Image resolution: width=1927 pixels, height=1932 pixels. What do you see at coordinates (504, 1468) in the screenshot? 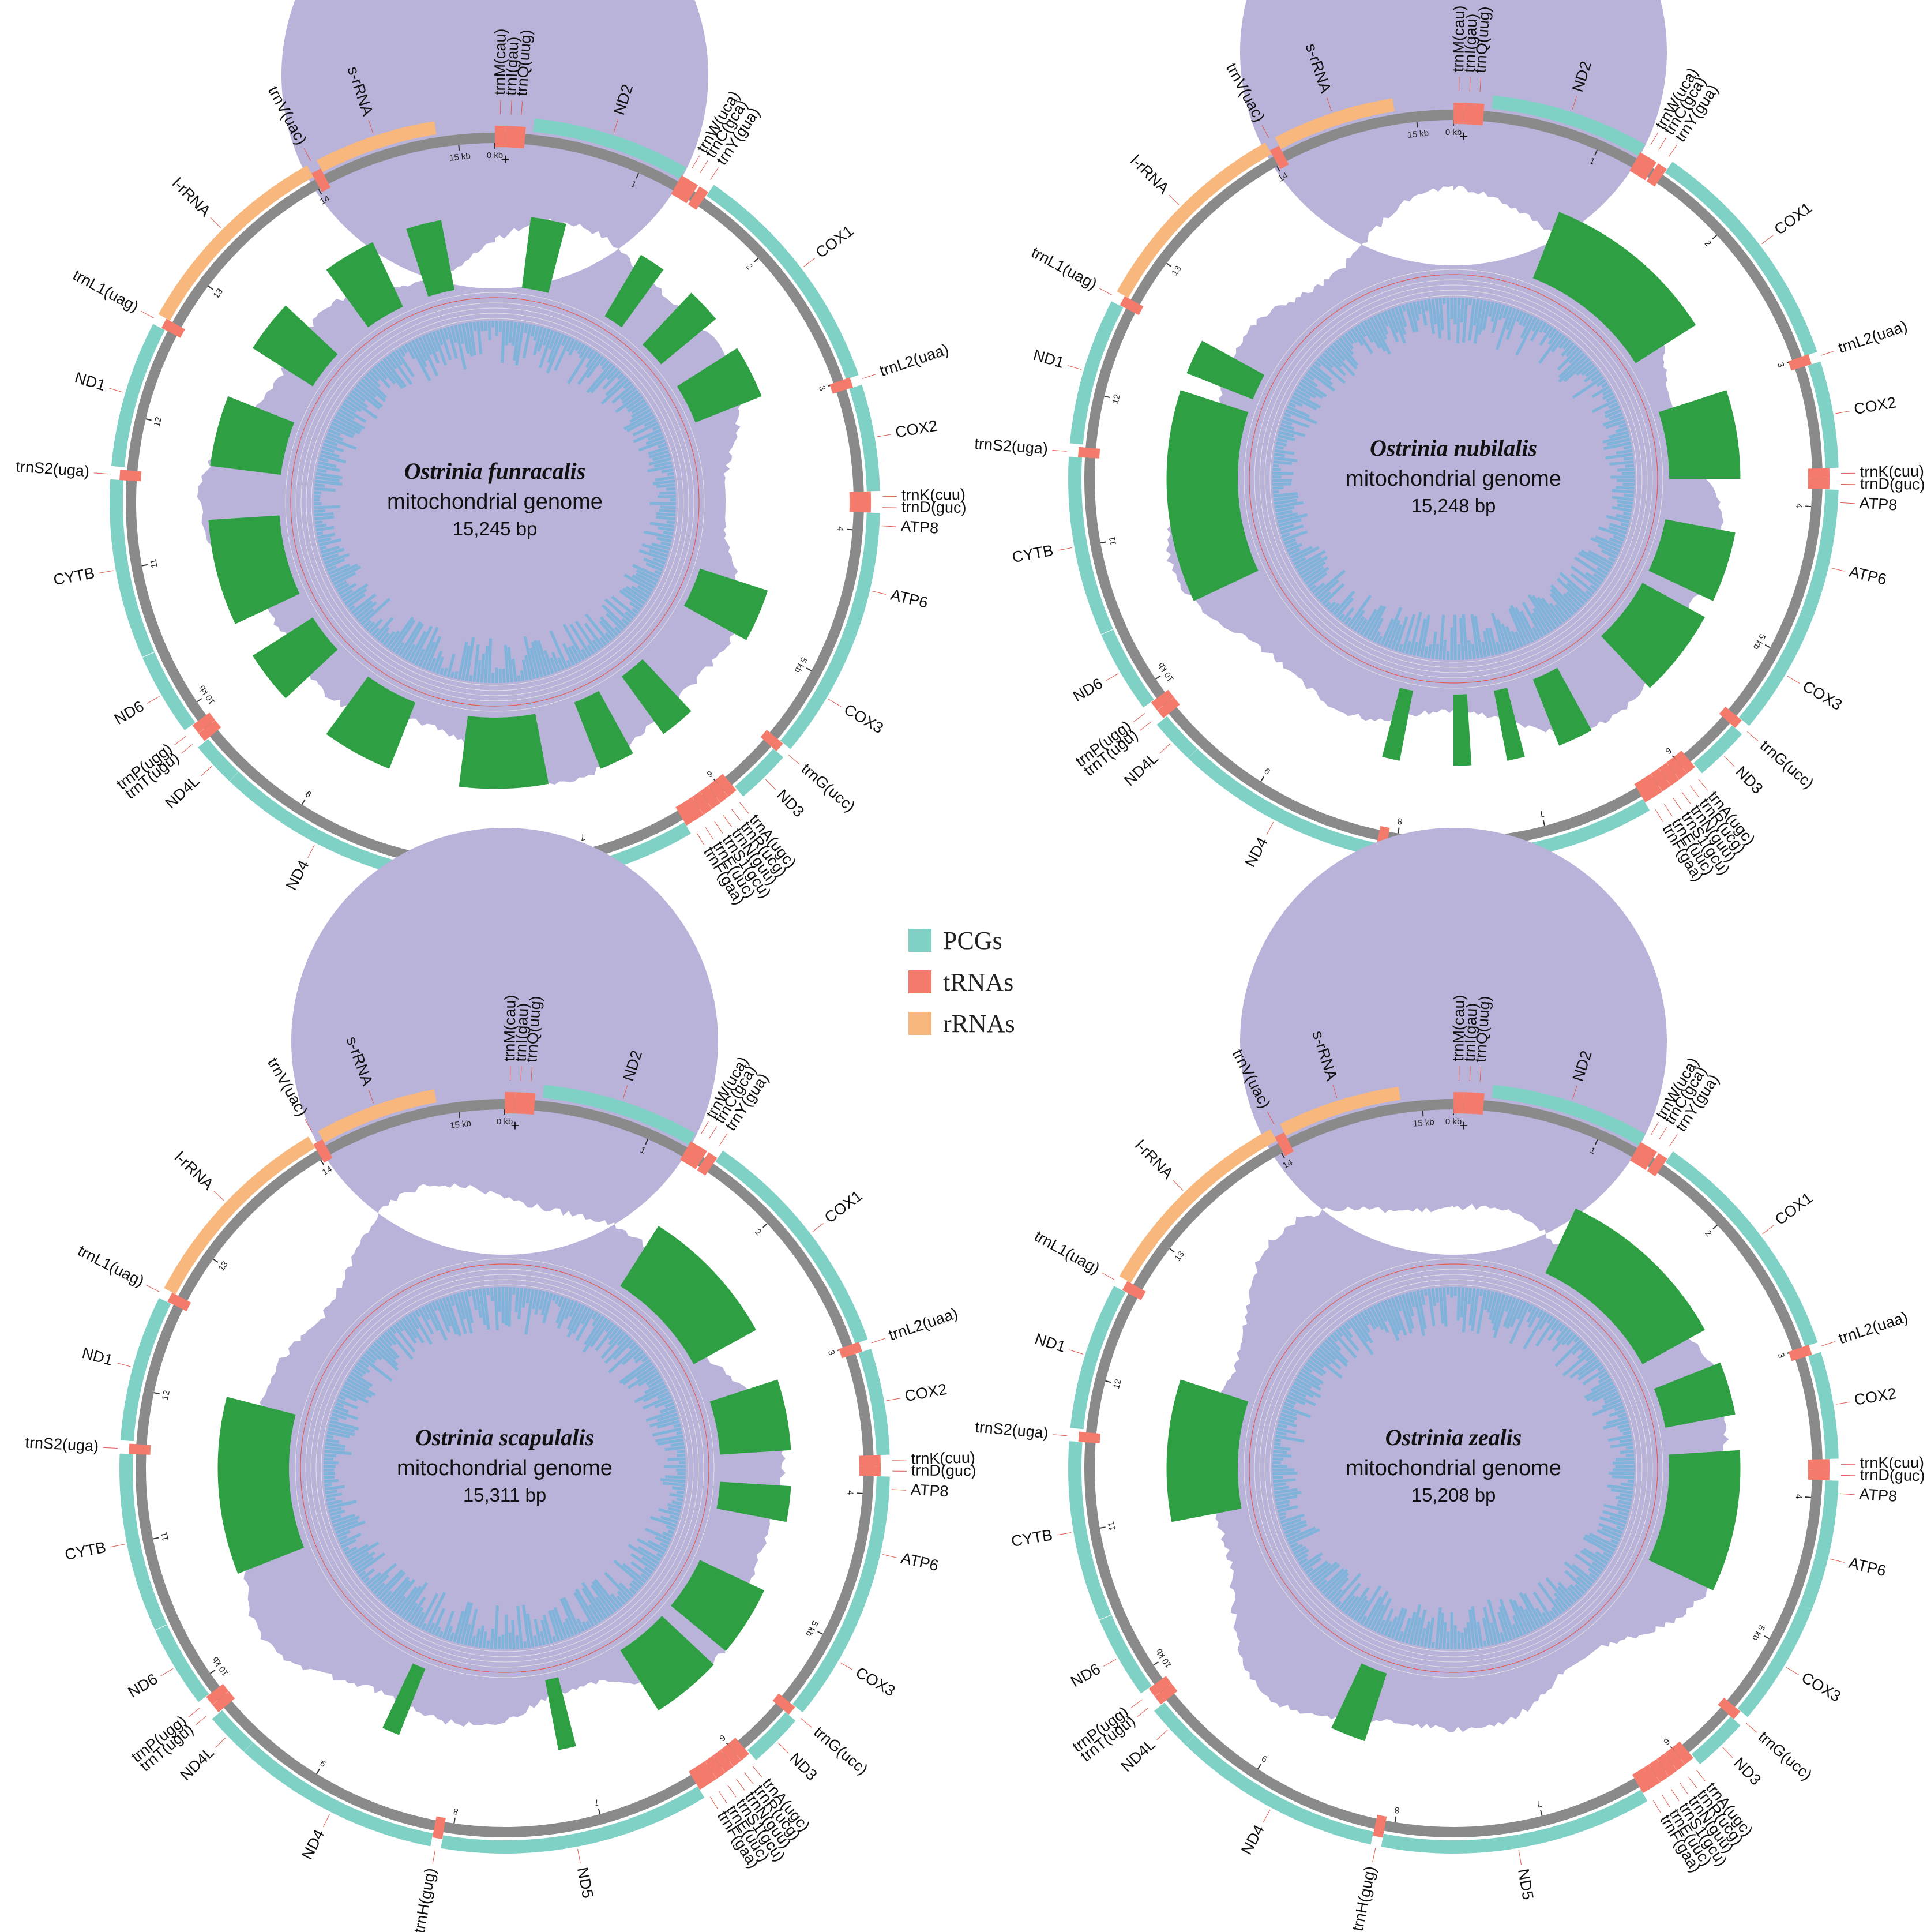
I see `depth-grid-ring` at bounding box center [504, 1468].